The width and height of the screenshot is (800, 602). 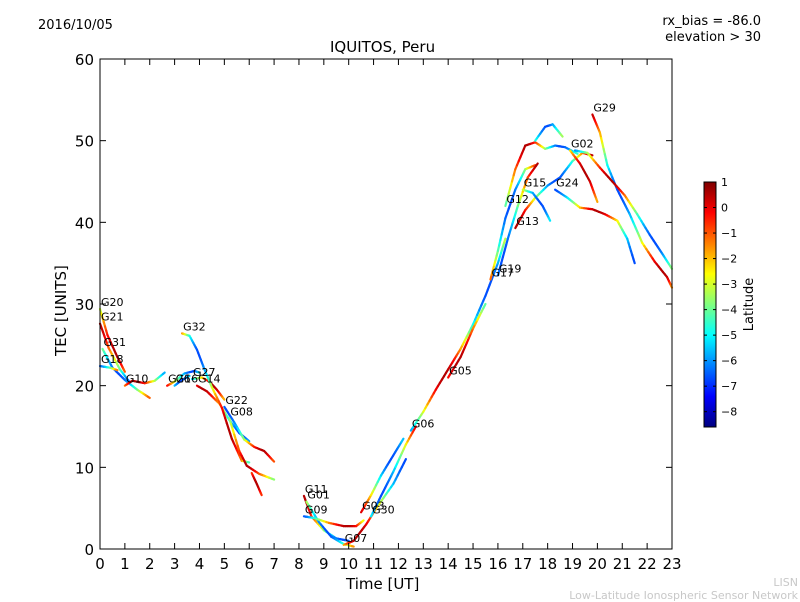 I want to click on y-tick-label: 50, so click(x=84, y=142).